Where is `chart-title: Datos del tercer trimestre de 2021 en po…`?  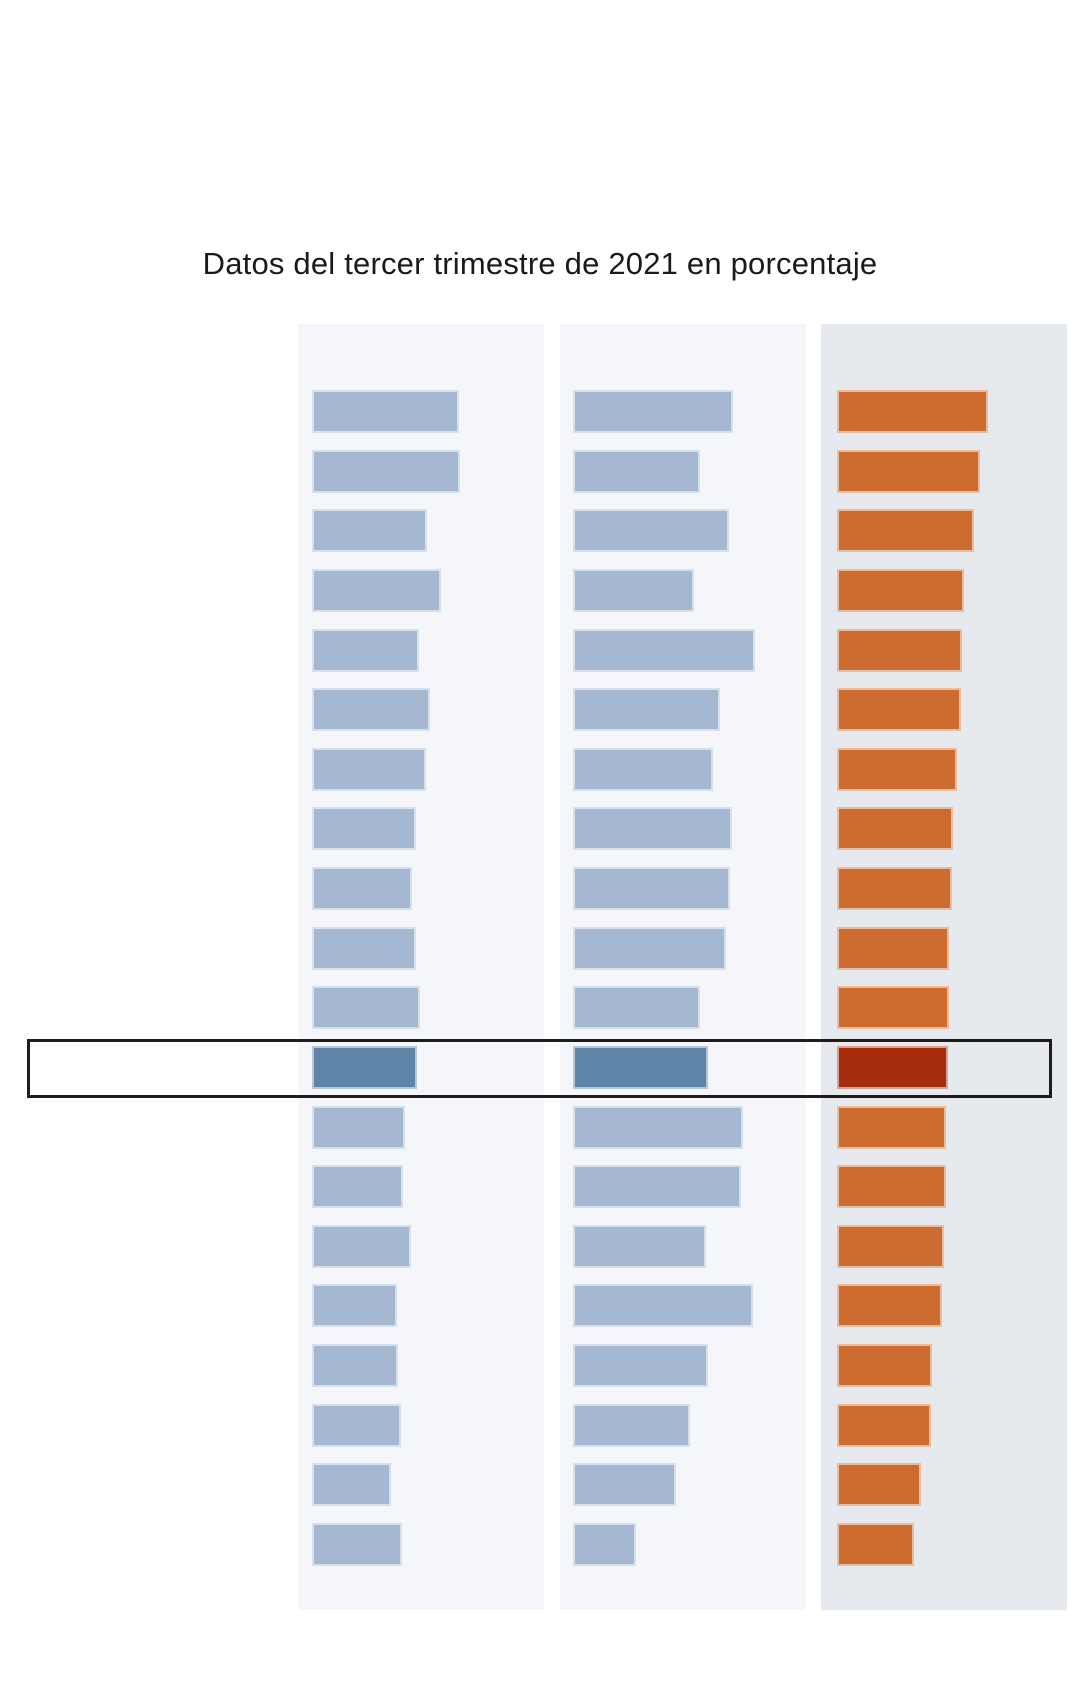
chart-title: Datos del tercer trimestre de 2021 en po… is located at coordinates (540, 263).